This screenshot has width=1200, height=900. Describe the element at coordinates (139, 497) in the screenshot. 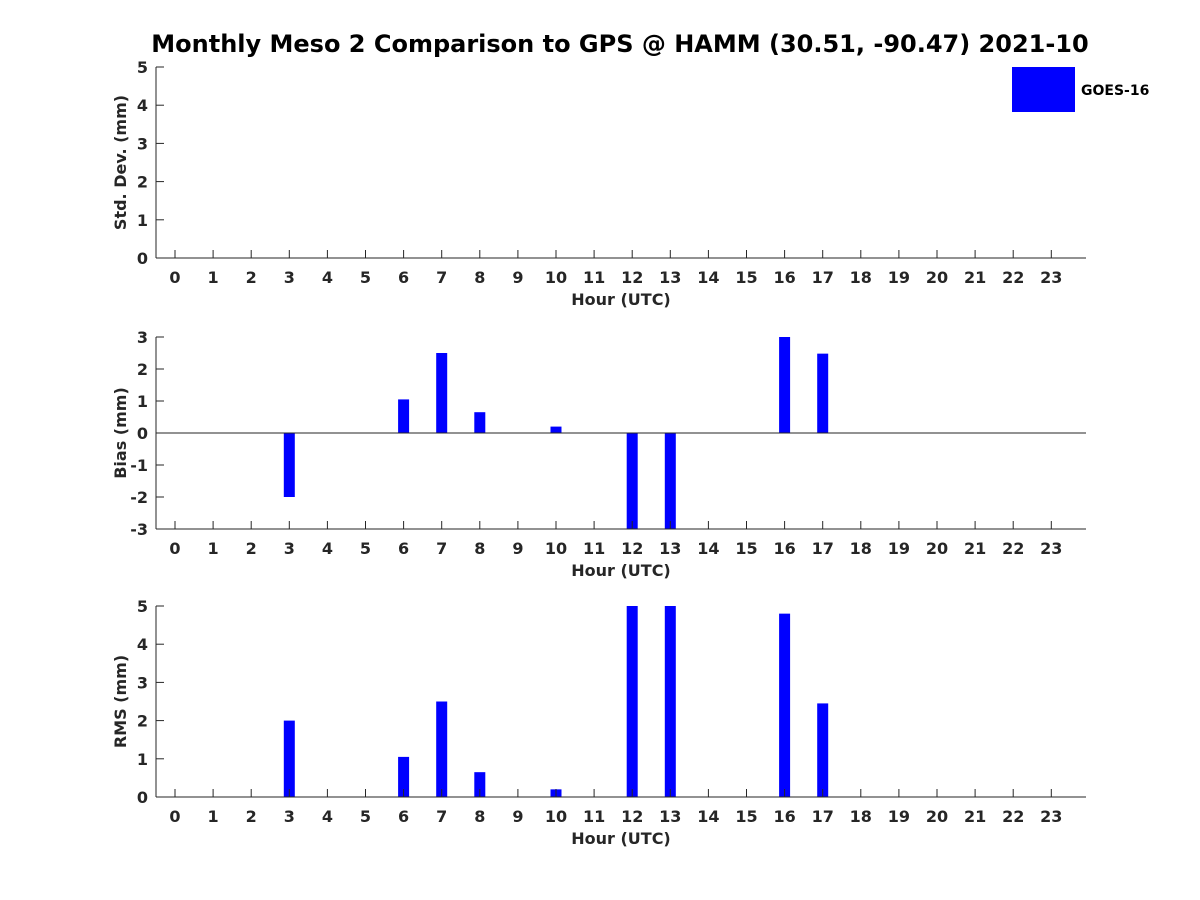

I see `y-tick-label: -2` at that location.